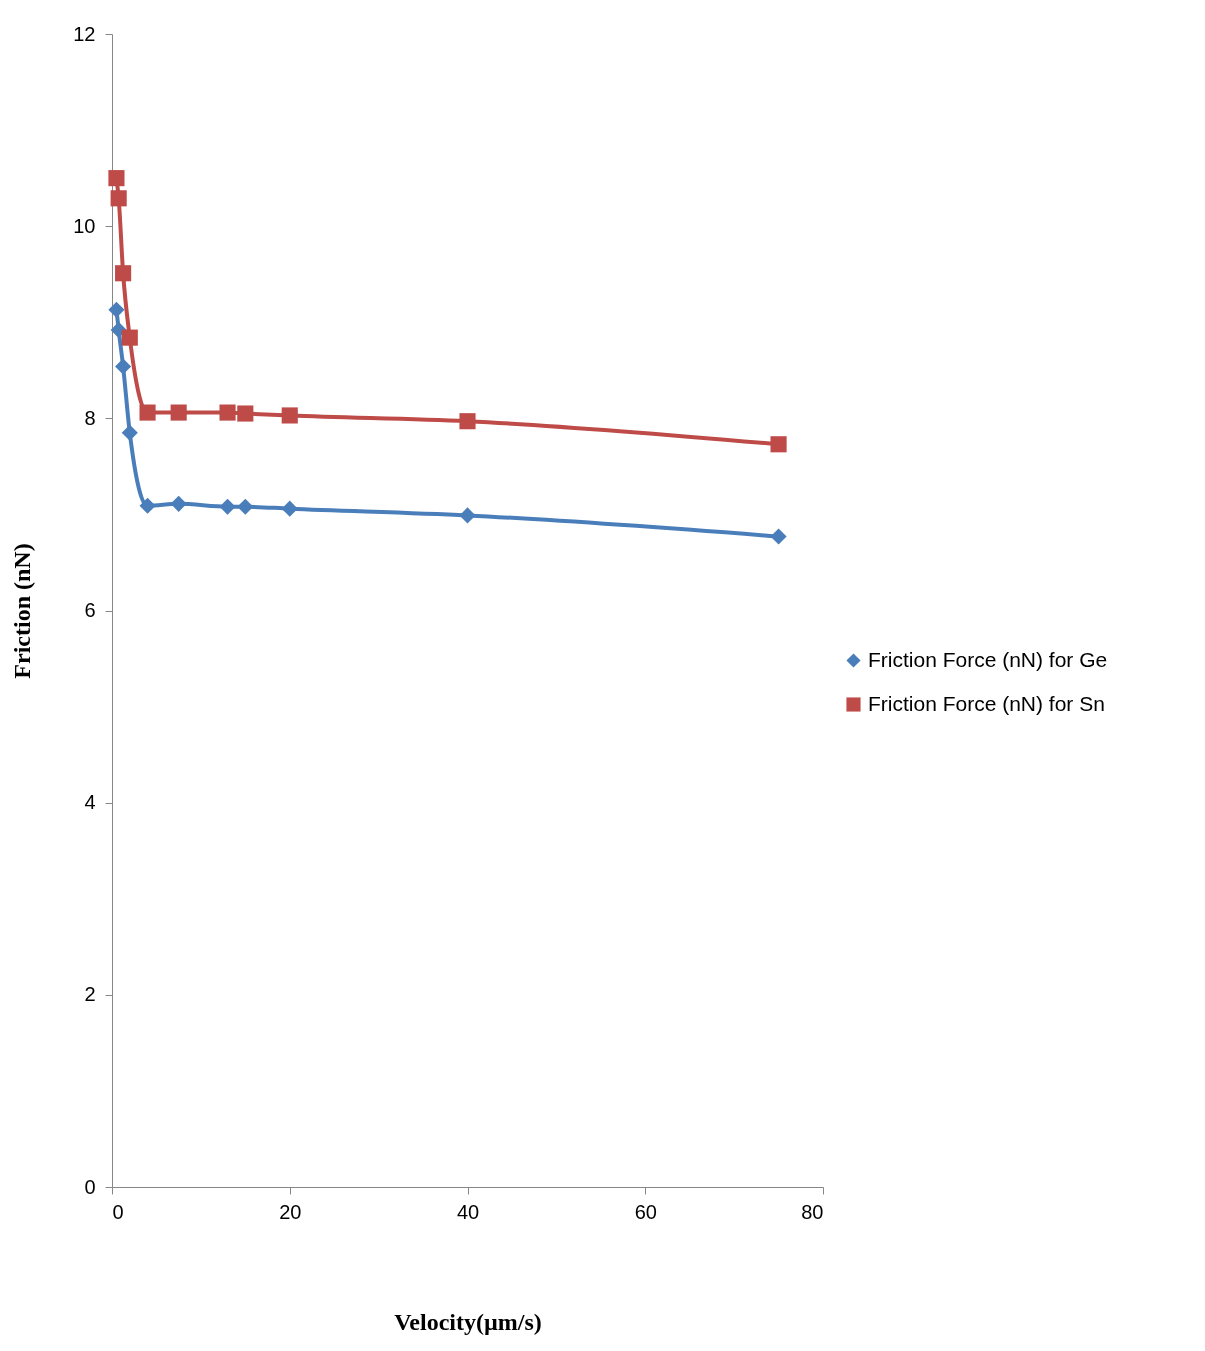 The height and width of the screenshot is (1351, 1205). What do you see at coordinates (812, 1211) in the screenshot?
I see `x-tick-label: 80` at bounding box center [812, 1211].